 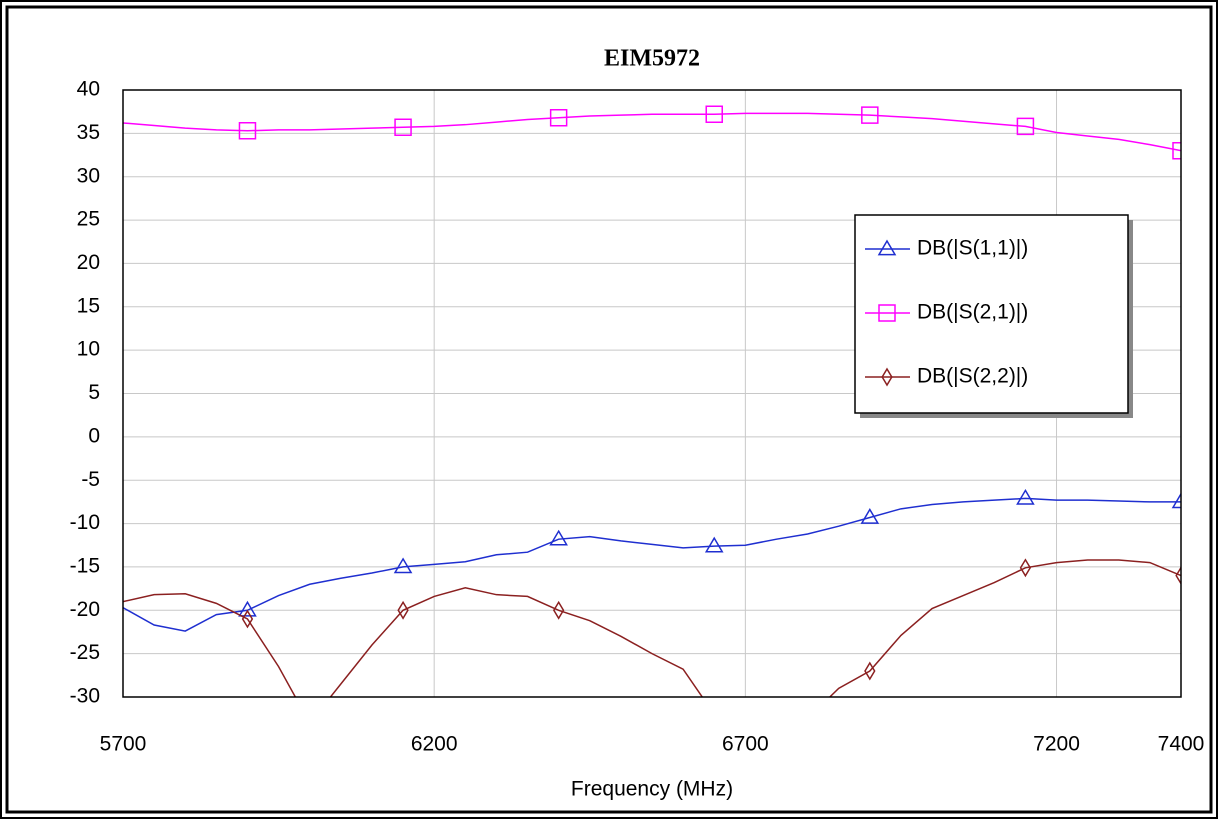 I want to click on legend: DB(|S(1,1)|) DB(|S(2,1)|) DB(|S(2,2)|), so click(x=993, y=316).